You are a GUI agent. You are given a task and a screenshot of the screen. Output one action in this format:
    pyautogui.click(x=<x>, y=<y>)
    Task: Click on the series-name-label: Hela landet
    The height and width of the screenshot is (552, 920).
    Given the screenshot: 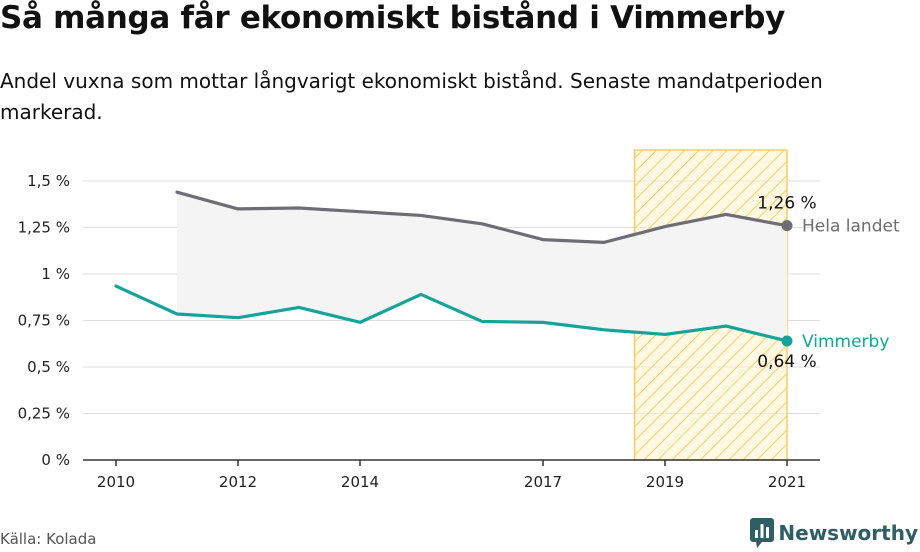 What is the action you would take?
    pyautogui.click(x=851, y=227)
    